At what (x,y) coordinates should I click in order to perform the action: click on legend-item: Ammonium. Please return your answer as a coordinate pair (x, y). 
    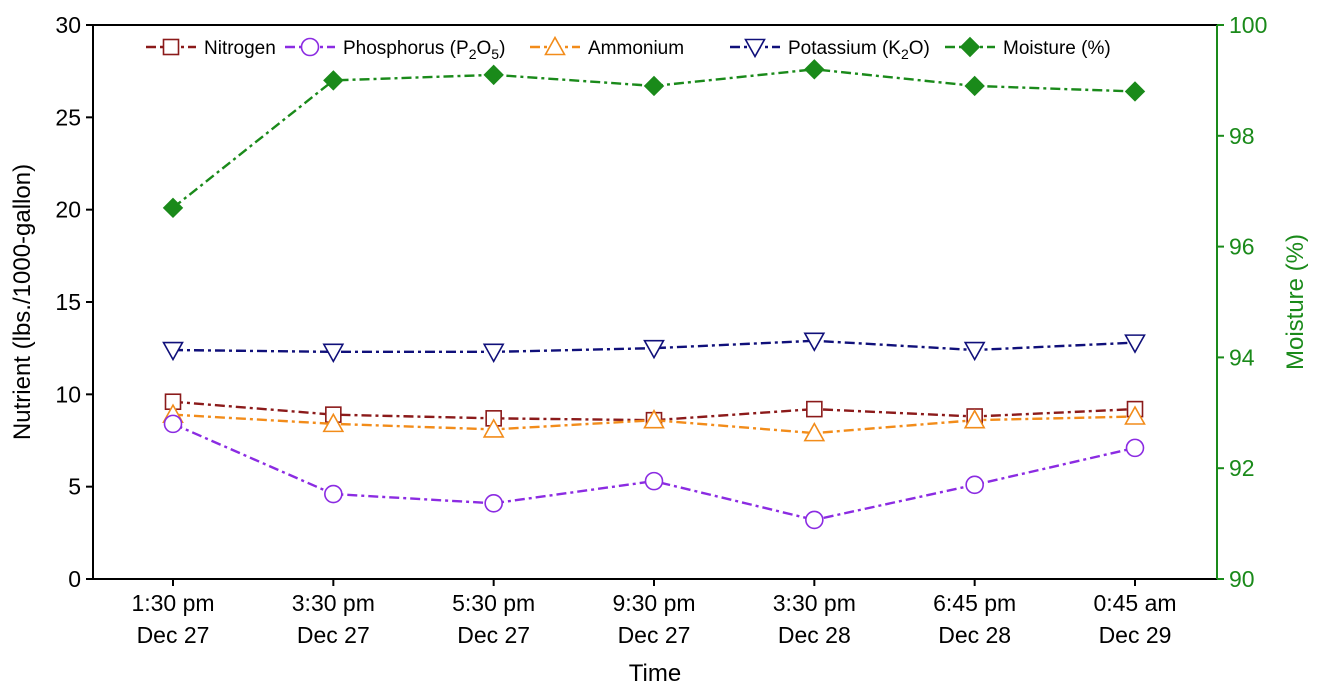
    Looking at the image, I should click on (607, 47).